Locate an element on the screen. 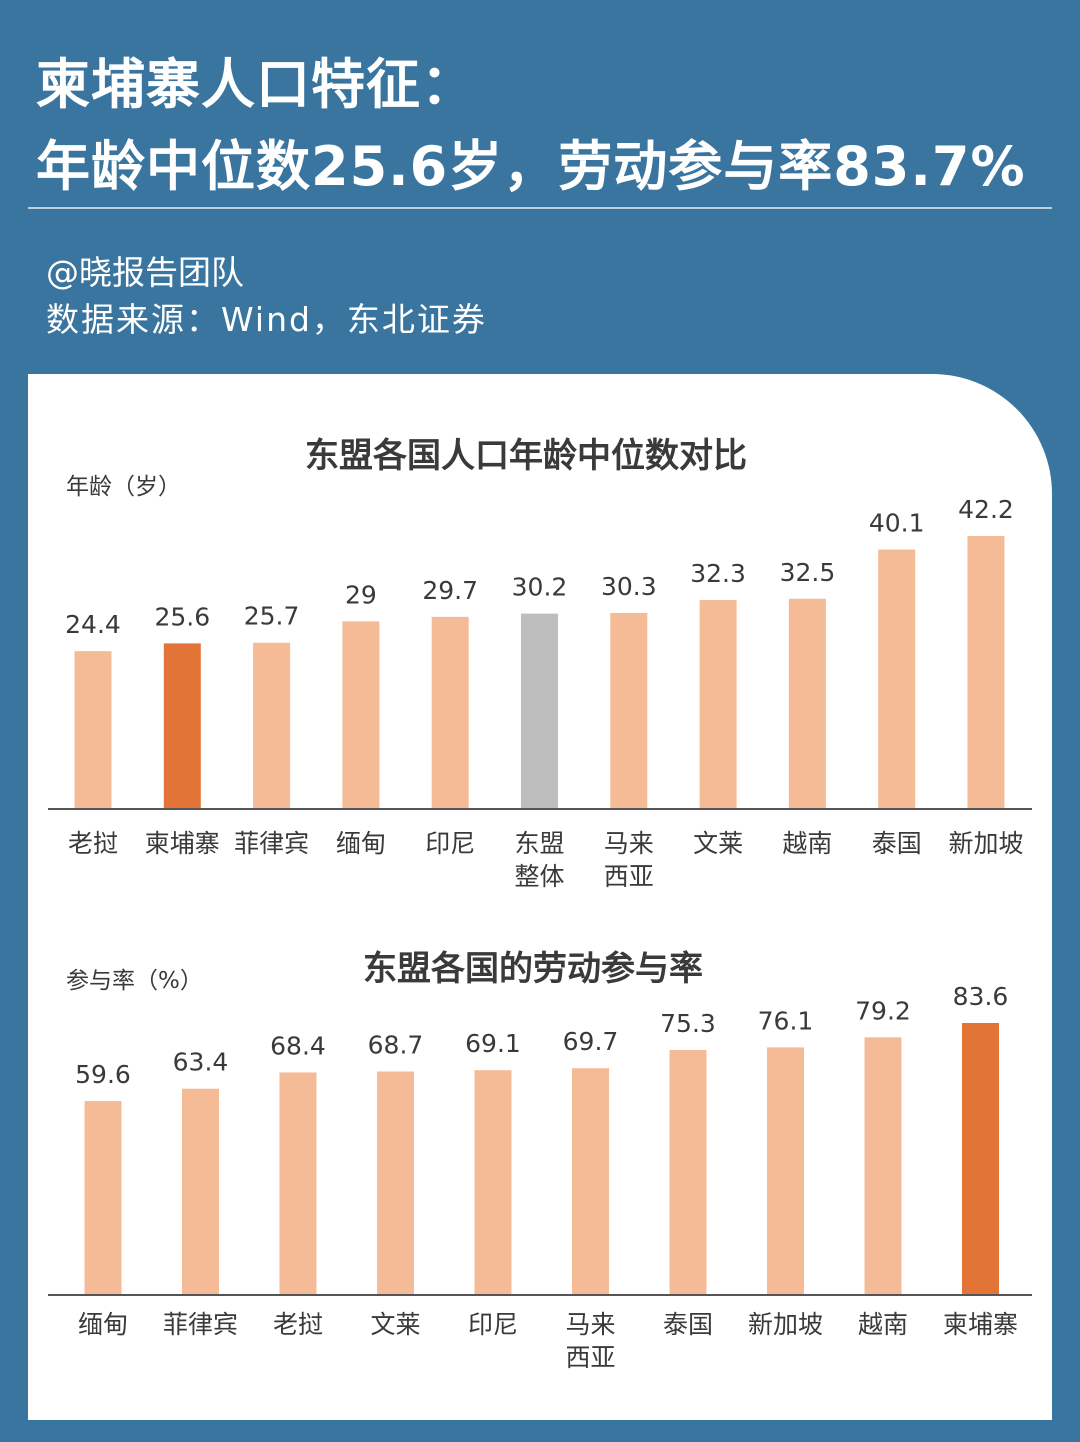 The image size is (1080, 1442). labor-category-label: 印尼 is located at coordinates (493, 1324).